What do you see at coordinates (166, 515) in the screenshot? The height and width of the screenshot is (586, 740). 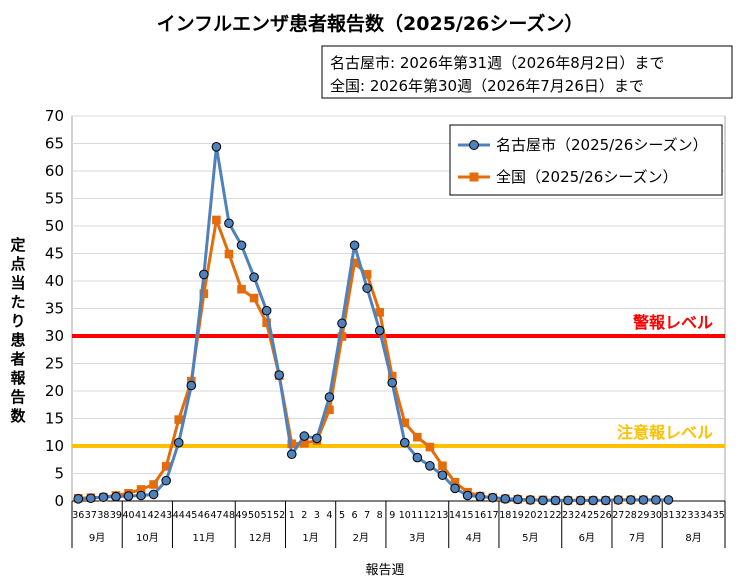 I see `x-tick-label: 43` at bounding box center [166, 515].